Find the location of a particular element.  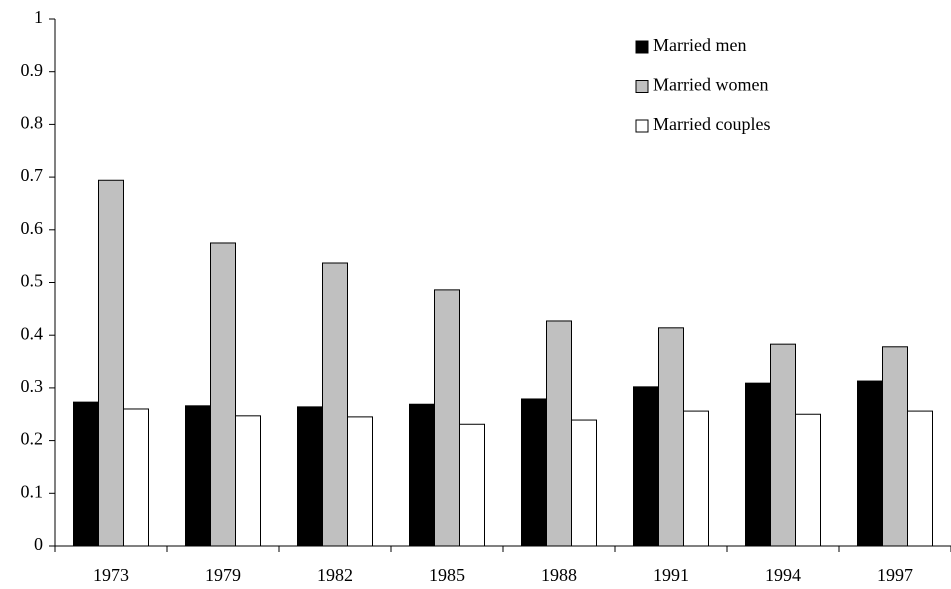

x-tick-label: 1982 is located at coordinates (335, 575).